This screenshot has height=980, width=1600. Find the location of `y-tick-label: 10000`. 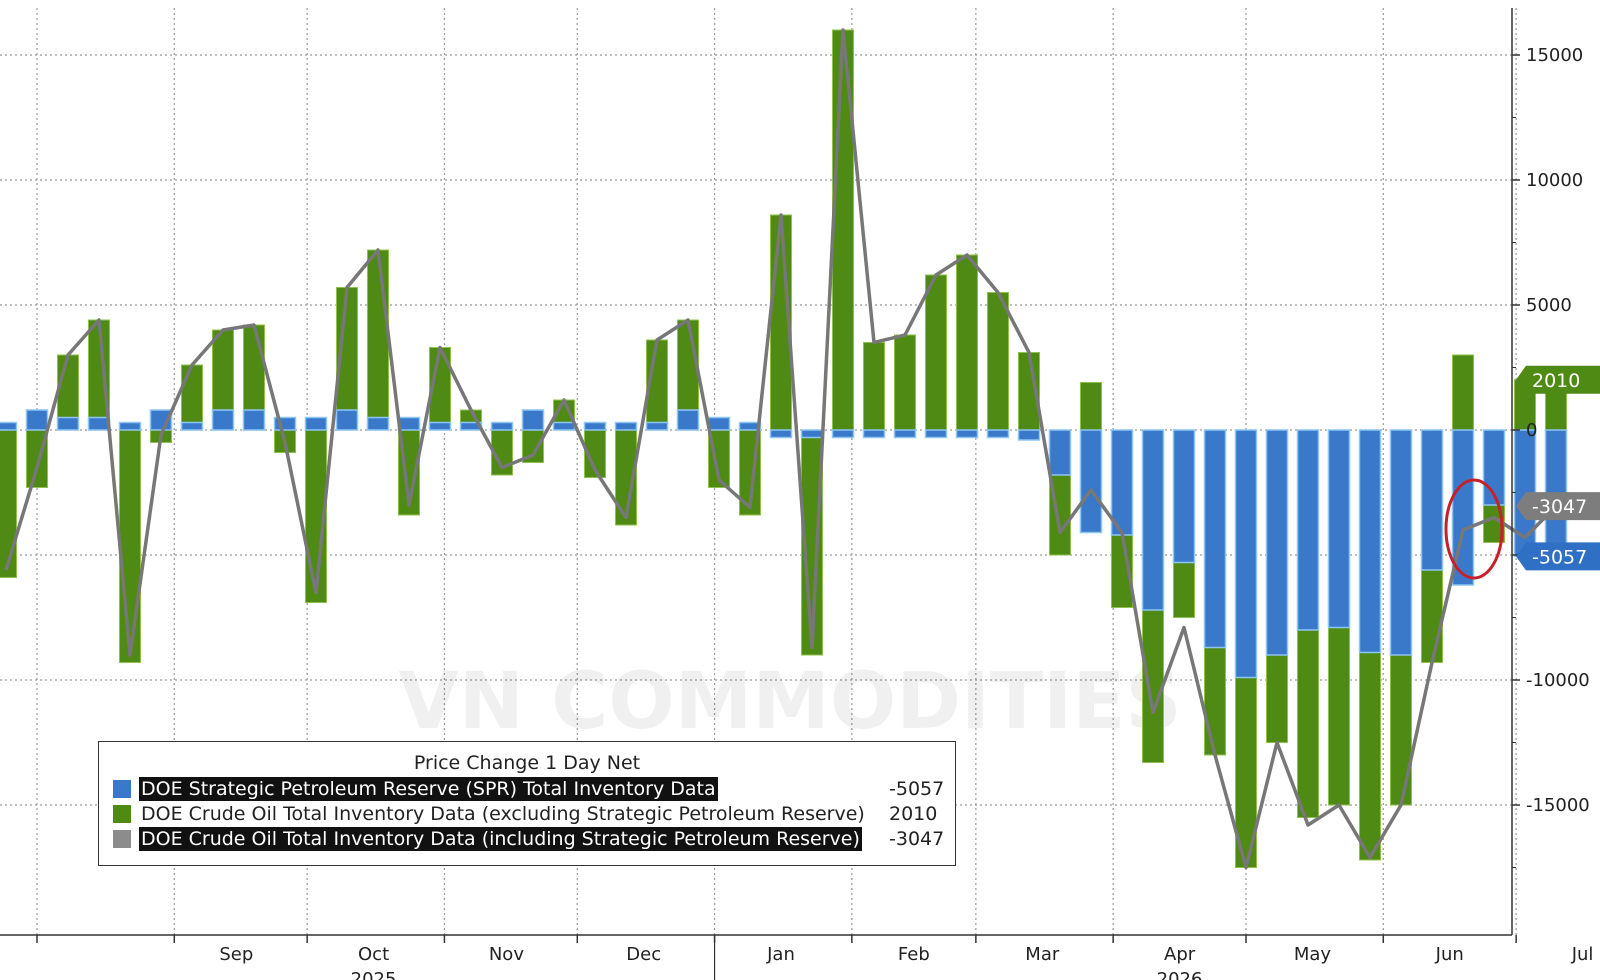

y-tick-label: 10000 is located at coordinates (1554, 180).